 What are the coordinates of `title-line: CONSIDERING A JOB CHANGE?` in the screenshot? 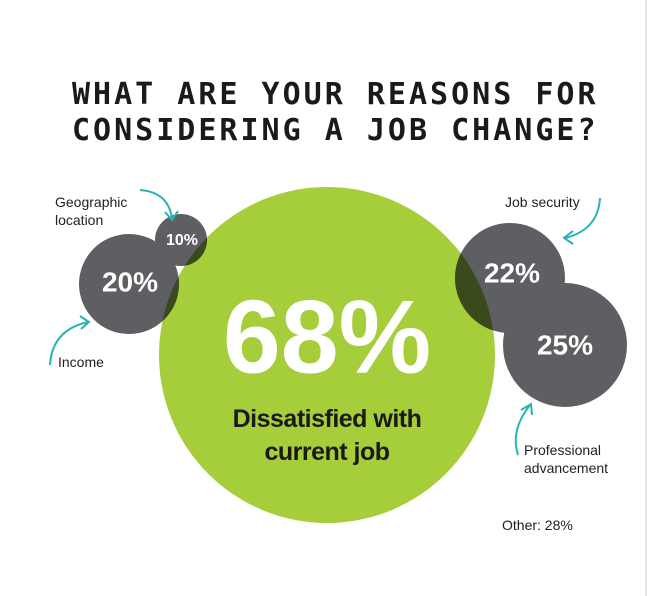 It's located at (335, 130).